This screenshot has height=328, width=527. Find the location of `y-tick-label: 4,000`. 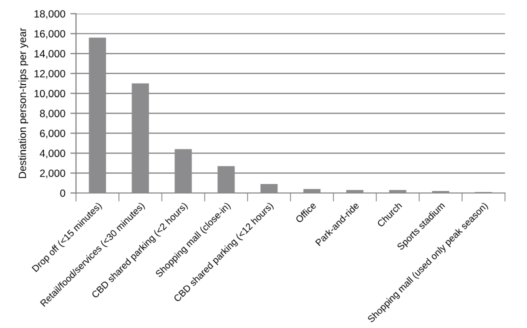

y-tick-label: 4,000 is located at coordinates (53, 154).